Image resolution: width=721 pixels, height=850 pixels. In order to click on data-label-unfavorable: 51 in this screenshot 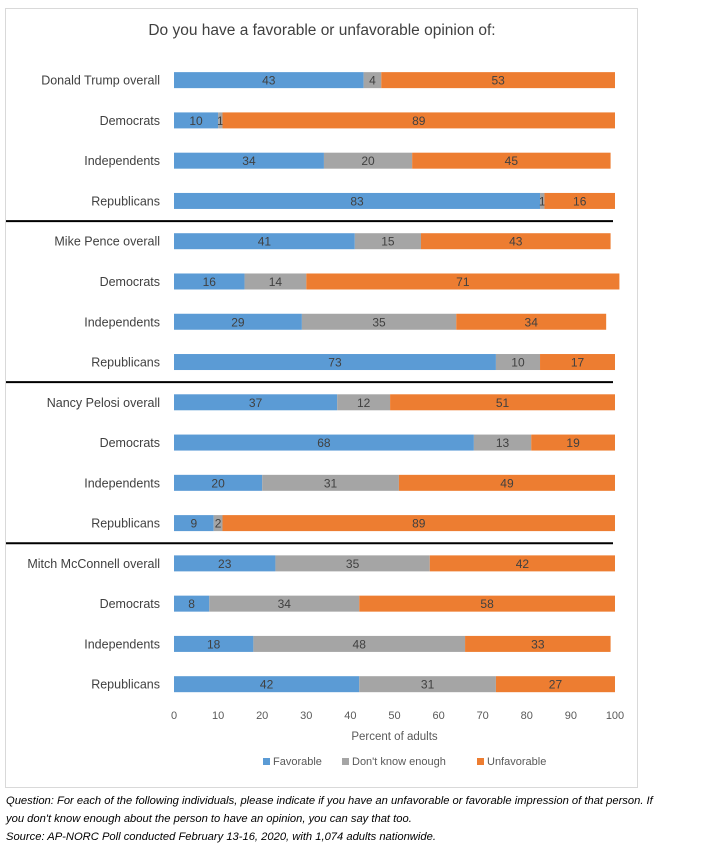, I will do `click(503, 403)`.